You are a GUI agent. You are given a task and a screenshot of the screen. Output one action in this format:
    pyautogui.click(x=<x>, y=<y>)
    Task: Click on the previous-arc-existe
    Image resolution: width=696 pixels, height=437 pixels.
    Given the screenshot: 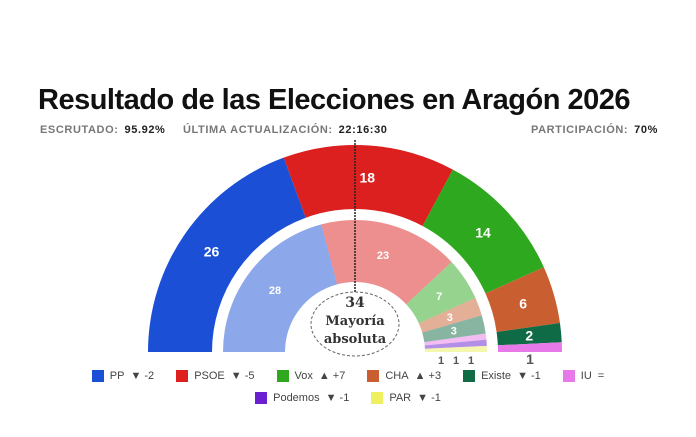 What is the action you would take?
    pyautogui.click(x=454, y=329)
    